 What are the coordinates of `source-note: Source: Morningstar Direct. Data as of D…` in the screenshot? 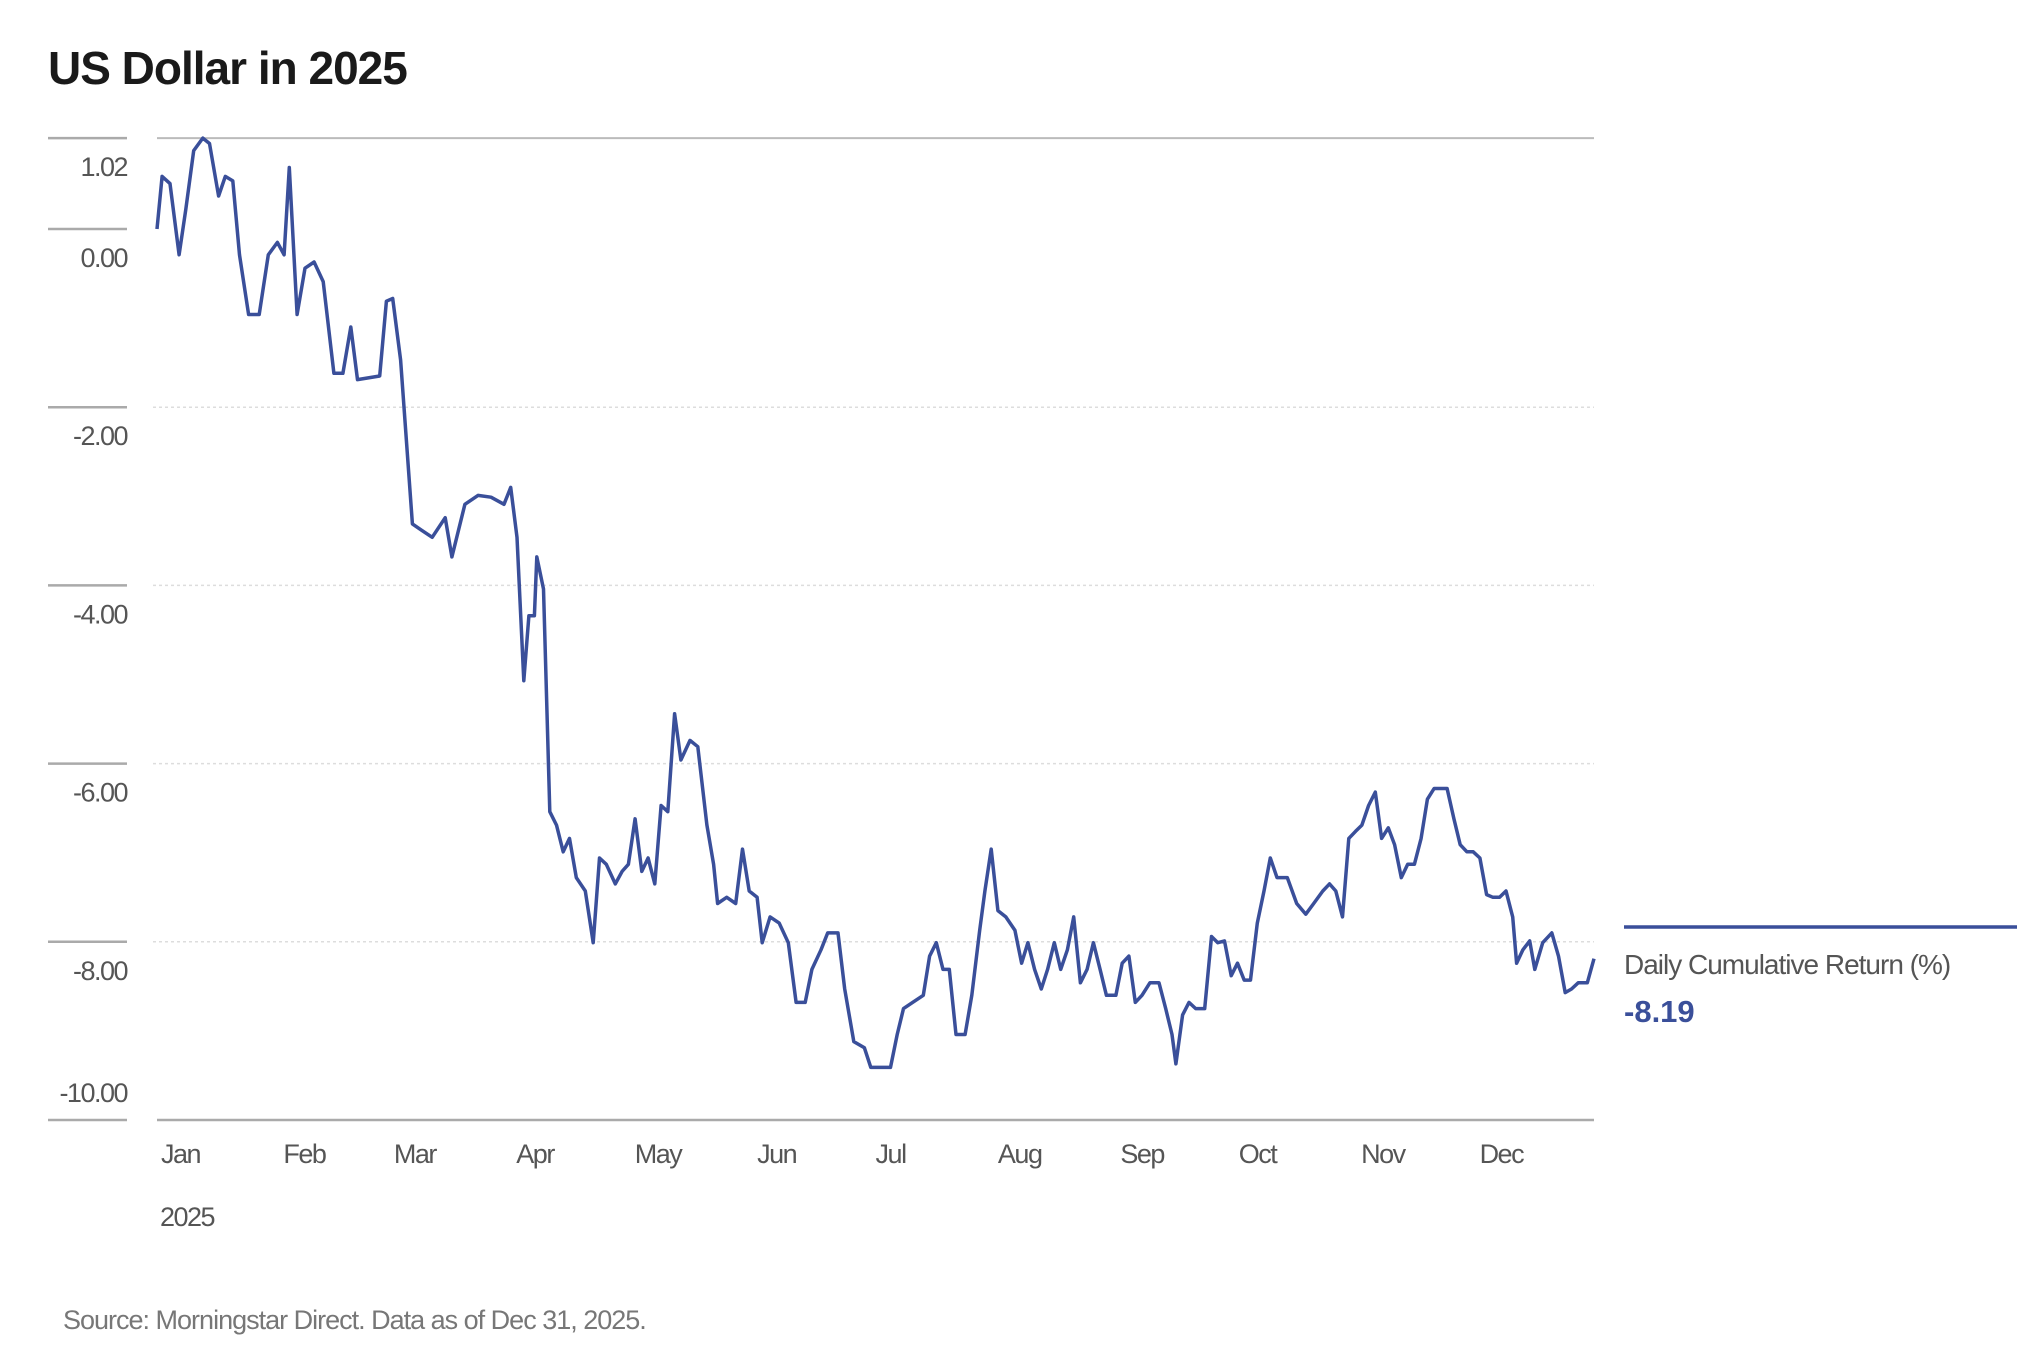 It's located at (354, 1320).